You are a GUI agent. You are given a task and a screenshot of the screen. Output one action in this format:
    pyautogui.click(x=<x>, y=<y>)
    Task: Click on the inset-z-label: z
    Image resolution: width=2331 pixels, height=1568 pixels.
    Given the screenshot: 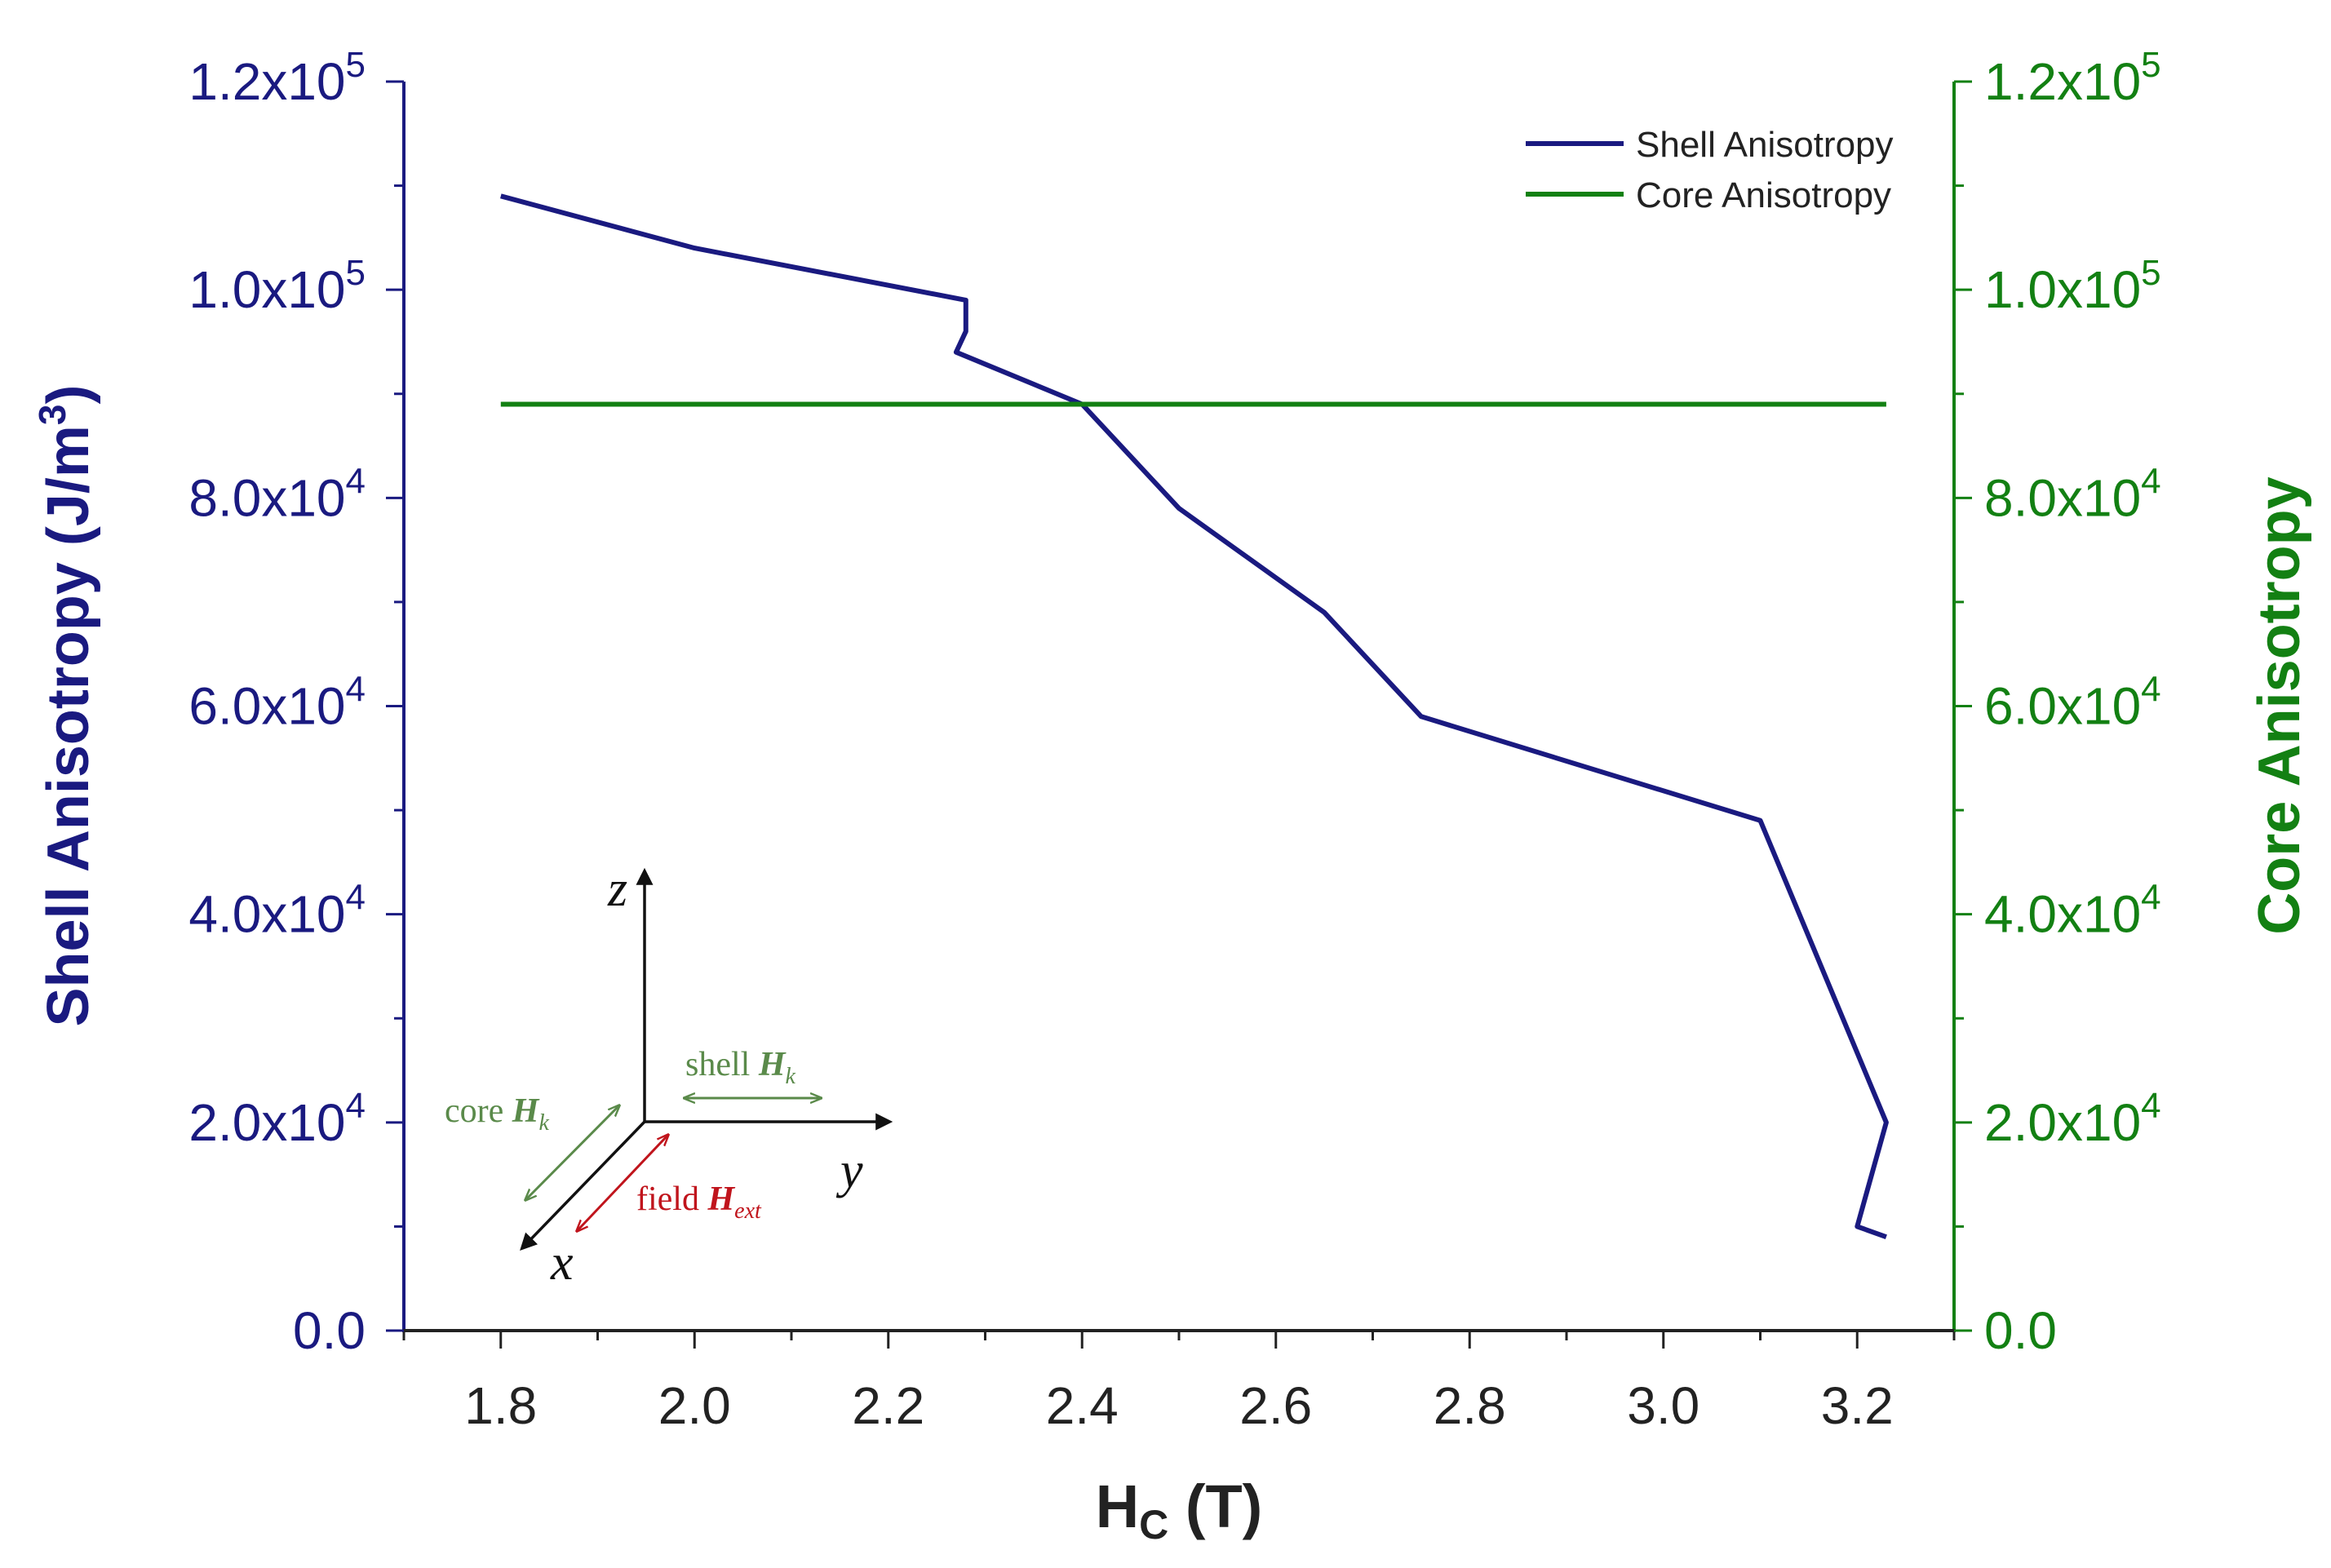 What is the action you would take?
    pyautogui.click(x=617, y=889)
    